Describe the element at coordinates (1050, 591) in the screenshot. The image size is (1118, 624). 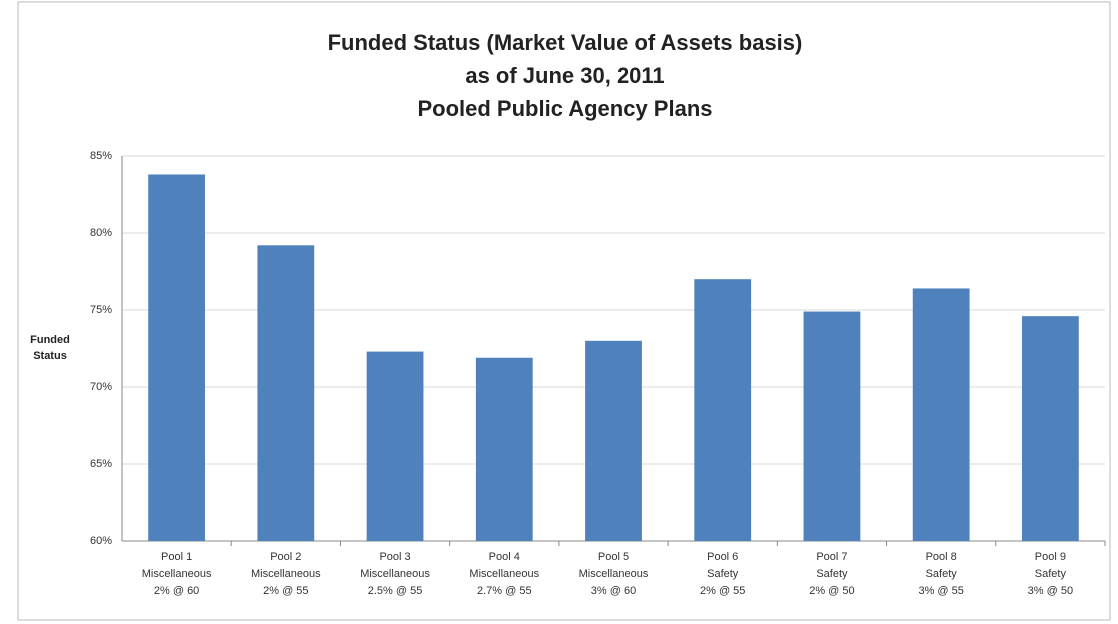
I see `x-tick-label: 3% @ 50` at that location.